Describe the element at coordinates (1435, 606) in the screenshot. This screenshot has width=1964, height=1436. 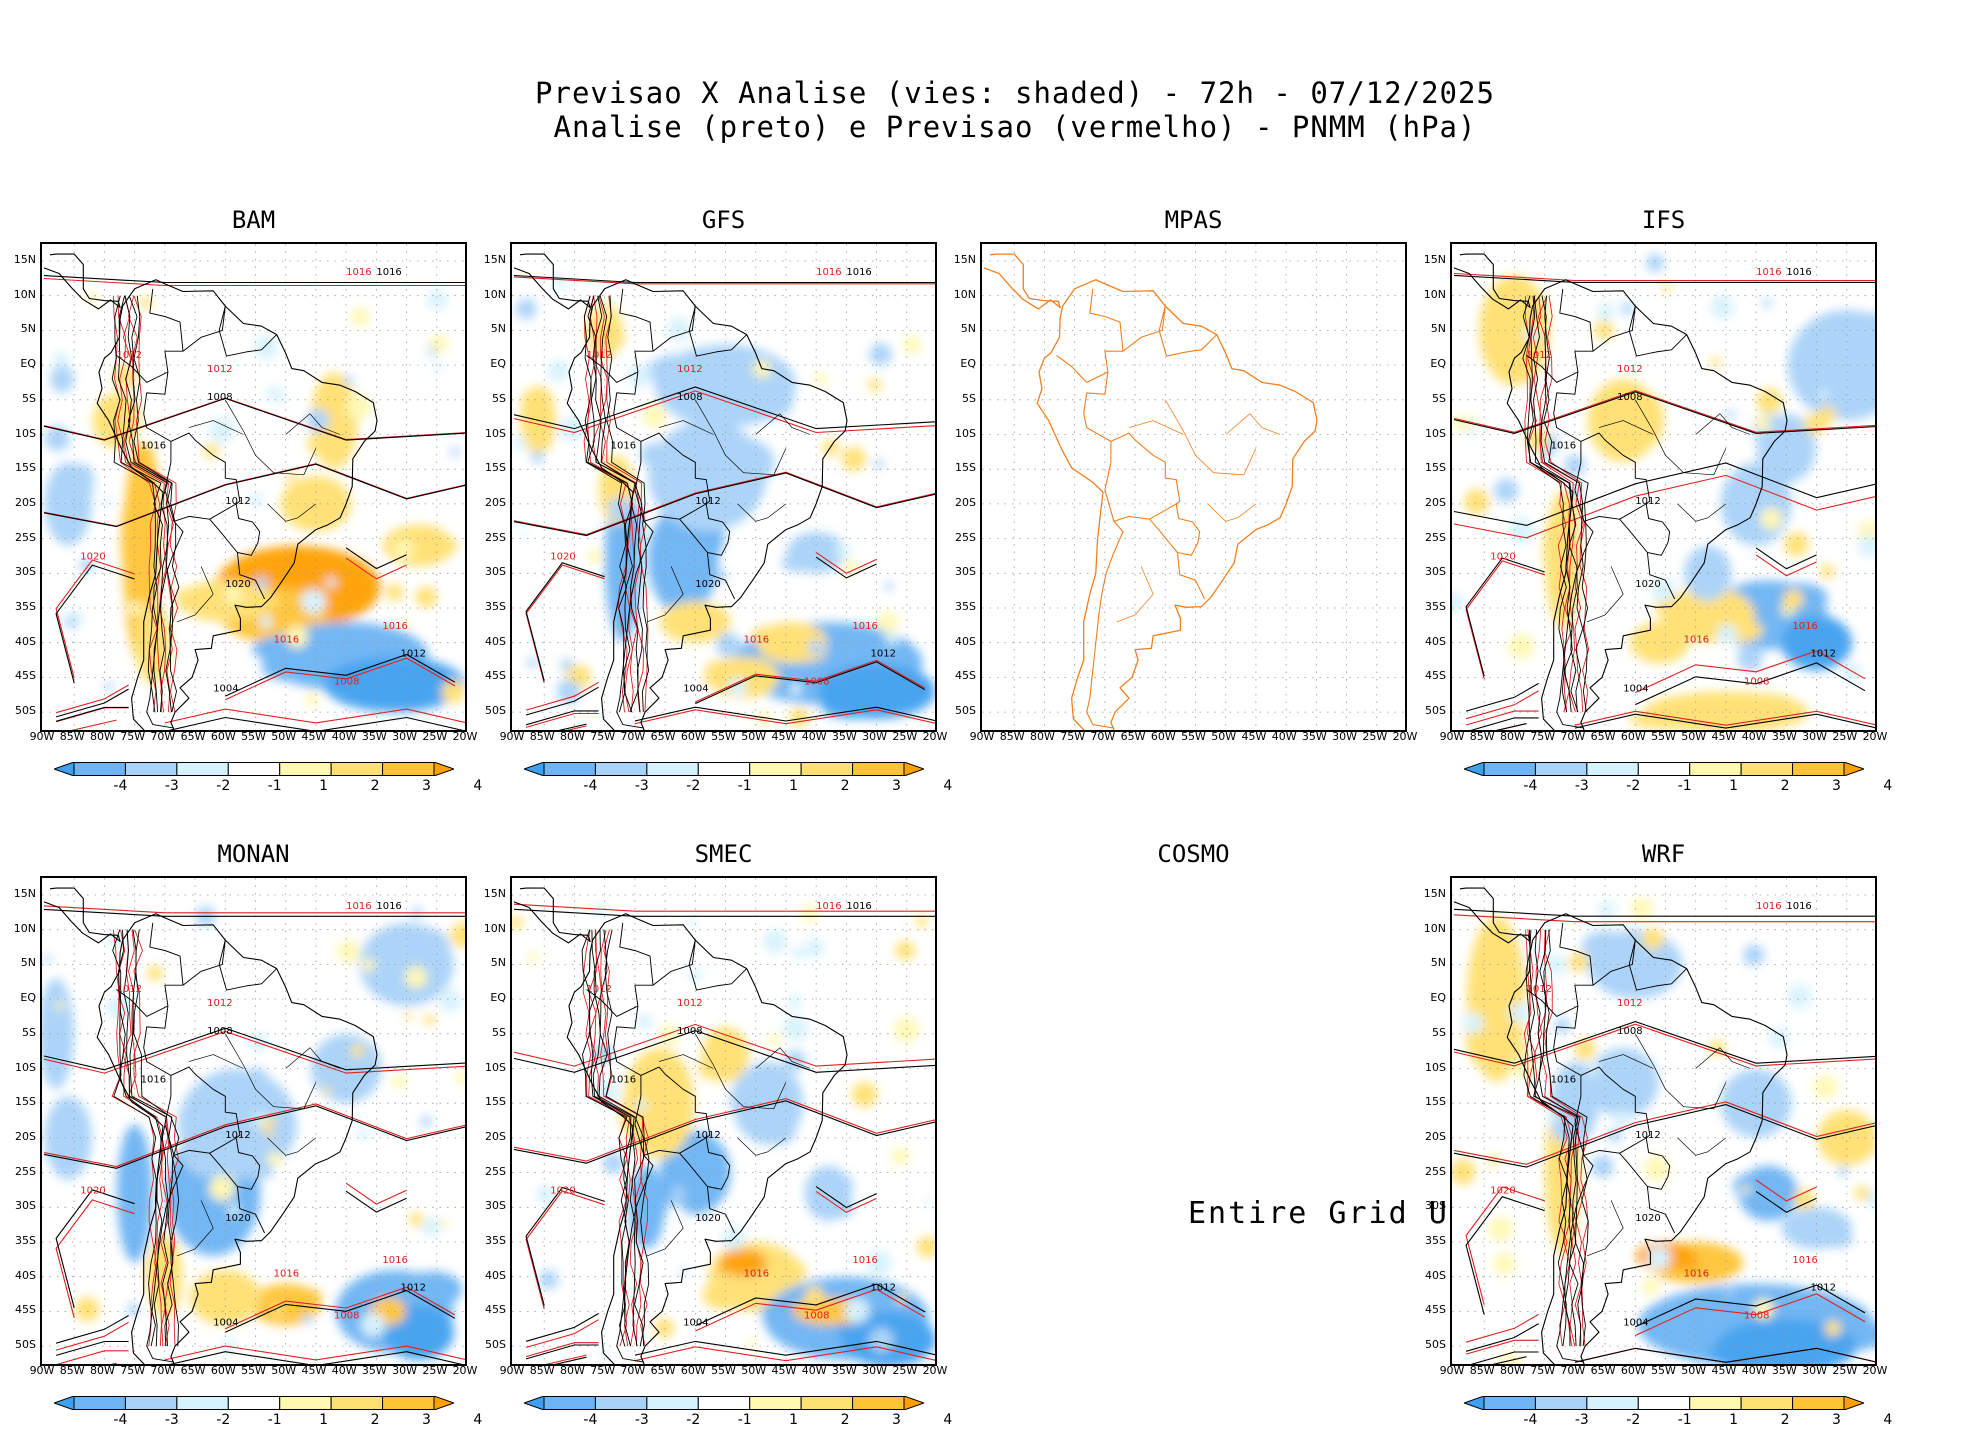
I see `latitude-label: 35S` at that location.